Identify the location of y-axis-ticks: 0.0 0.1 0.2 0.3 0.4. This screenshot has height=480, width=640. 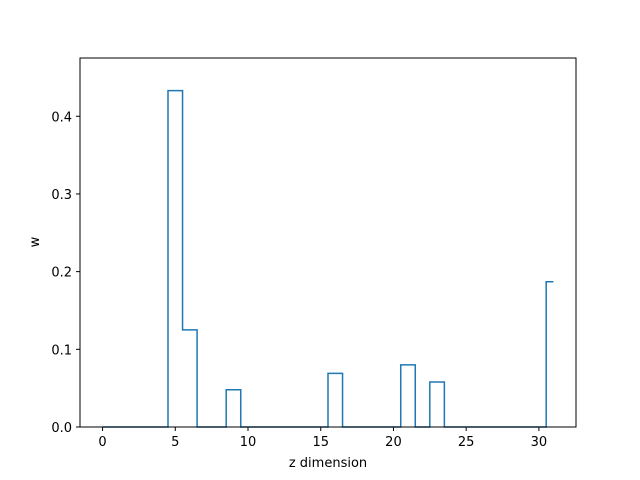
(65, 273).